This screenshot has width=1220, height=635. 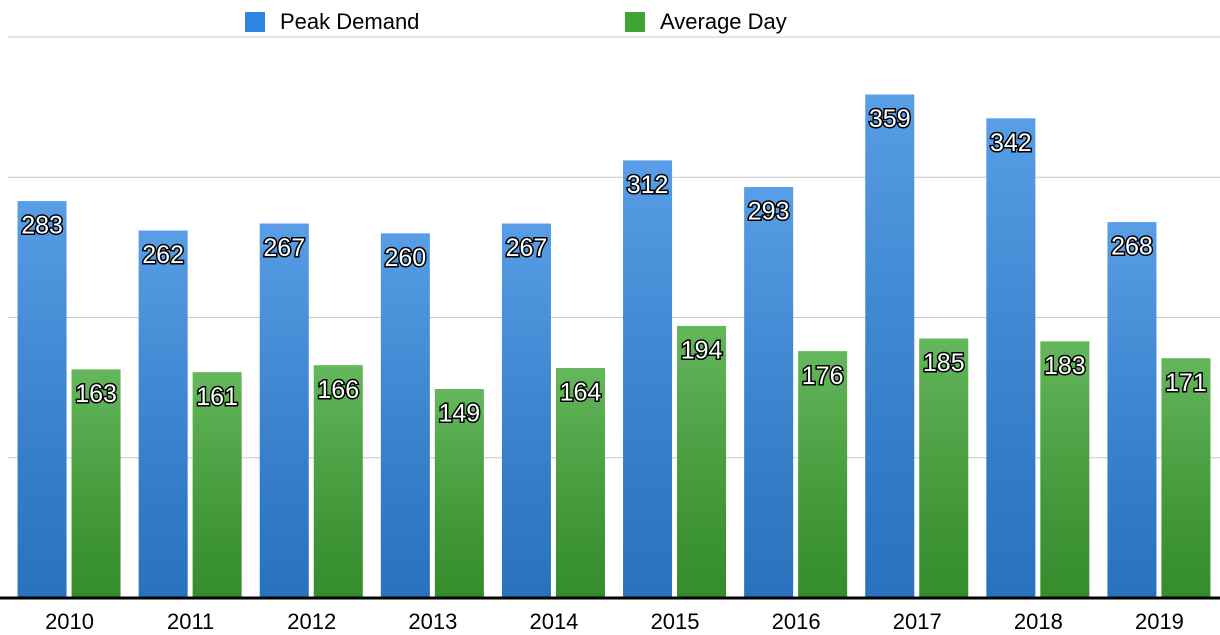 I want to click on value-label: 194, so click(x=702, y=351).